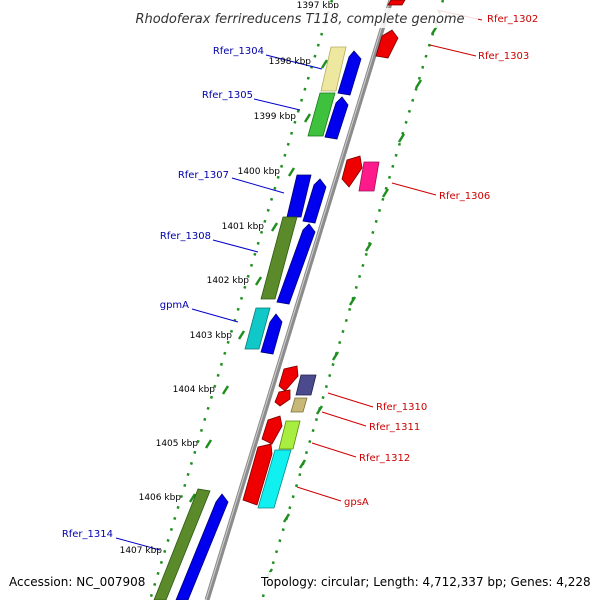 The image size is (600, 600). What do you see at coordinates (238, 51) in the screenshot?
I see `gene-label-rfer-1304: Rfer_1304` at bounding box center [238, 51].